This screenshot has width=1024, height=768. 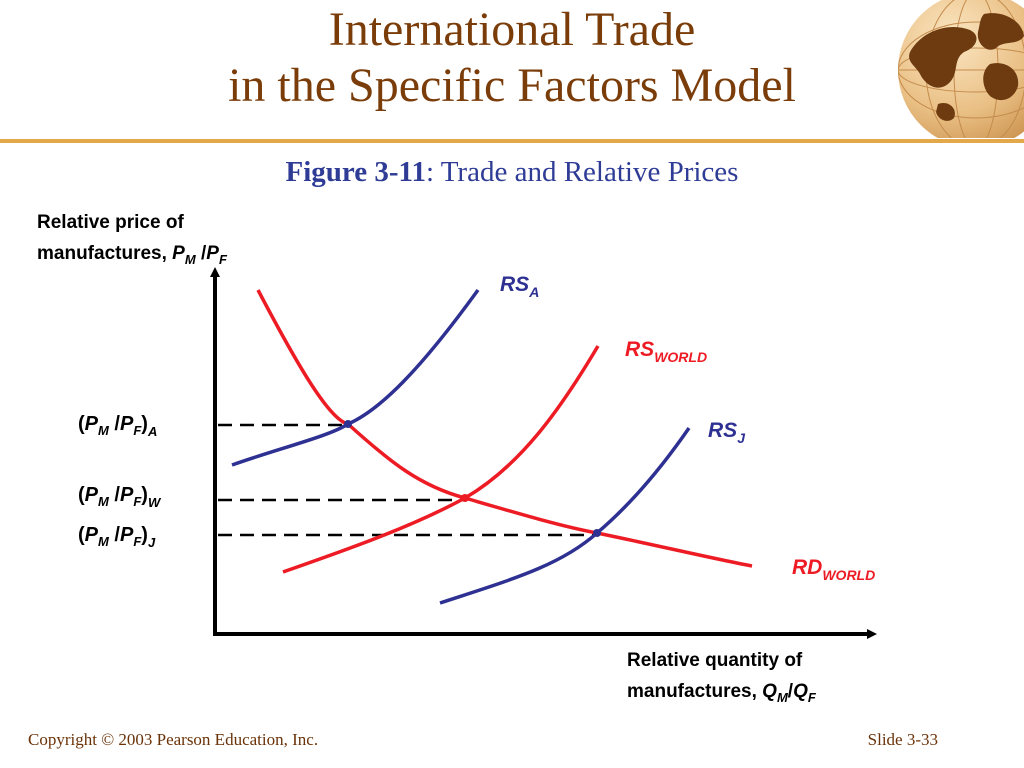 I want to click on globe-icon, so click(x=961, y=69).